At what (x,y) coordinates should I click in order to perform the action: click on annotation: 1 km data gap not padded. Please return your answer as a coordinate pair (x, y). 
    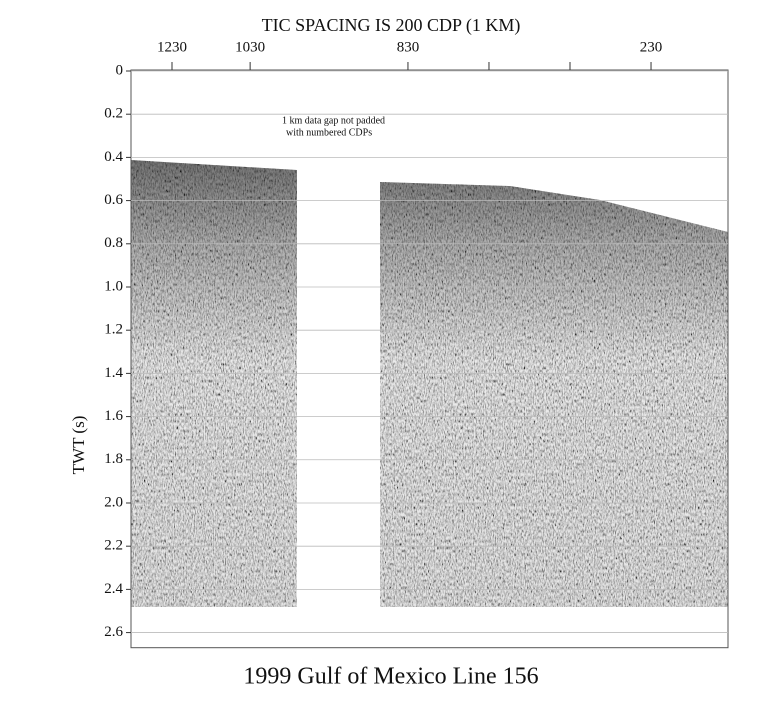
    Looking at the image, I should click on (333, 120).